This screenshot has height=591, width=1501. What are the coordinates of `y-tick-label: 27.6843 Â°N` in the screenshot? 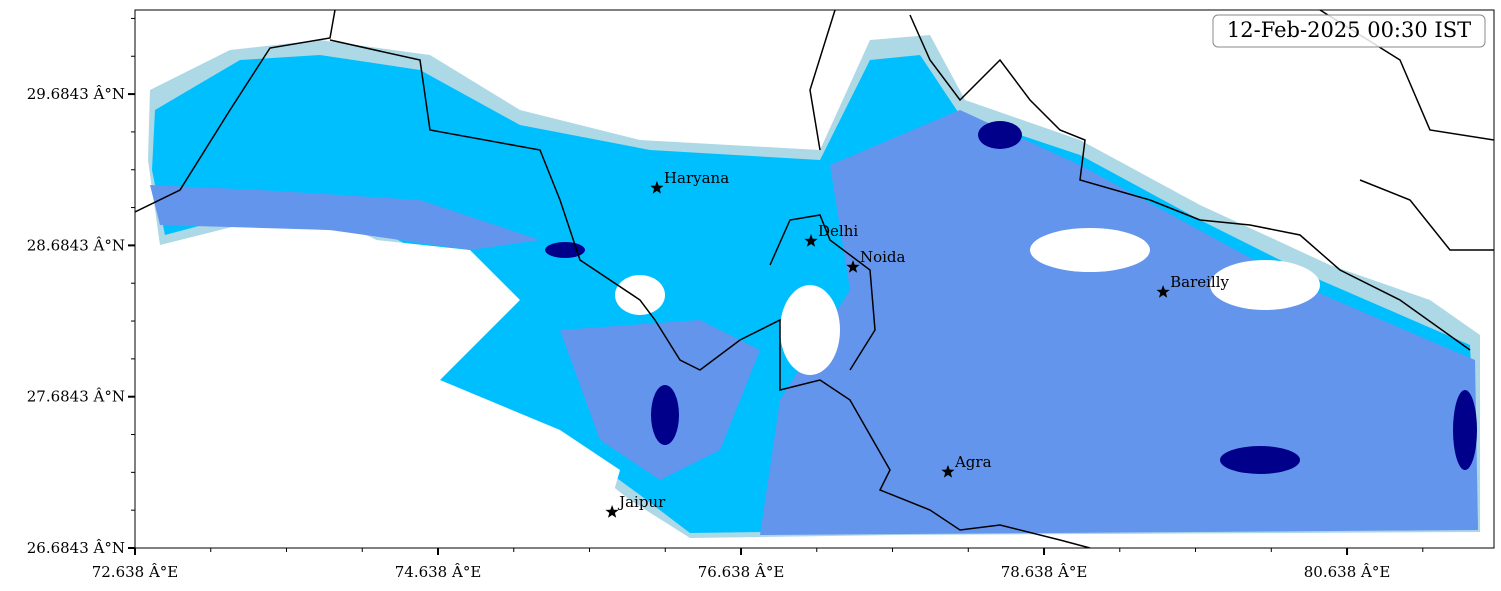 It's located at (76, 397).